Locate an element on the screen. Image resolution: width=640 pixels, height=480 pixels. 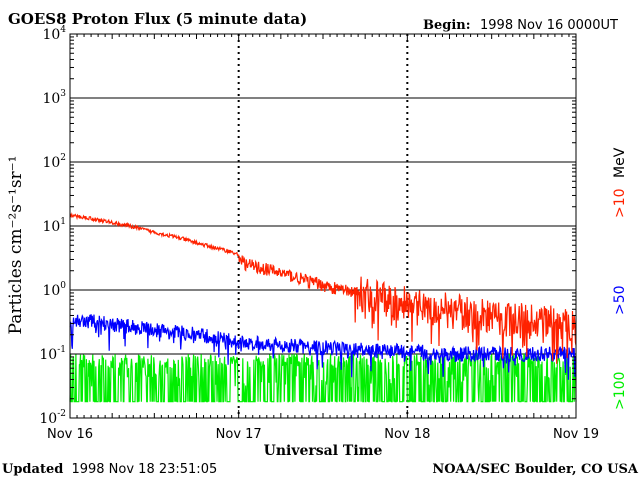
x-tick-label: Nov 19 is located at coordinates (576, 434).